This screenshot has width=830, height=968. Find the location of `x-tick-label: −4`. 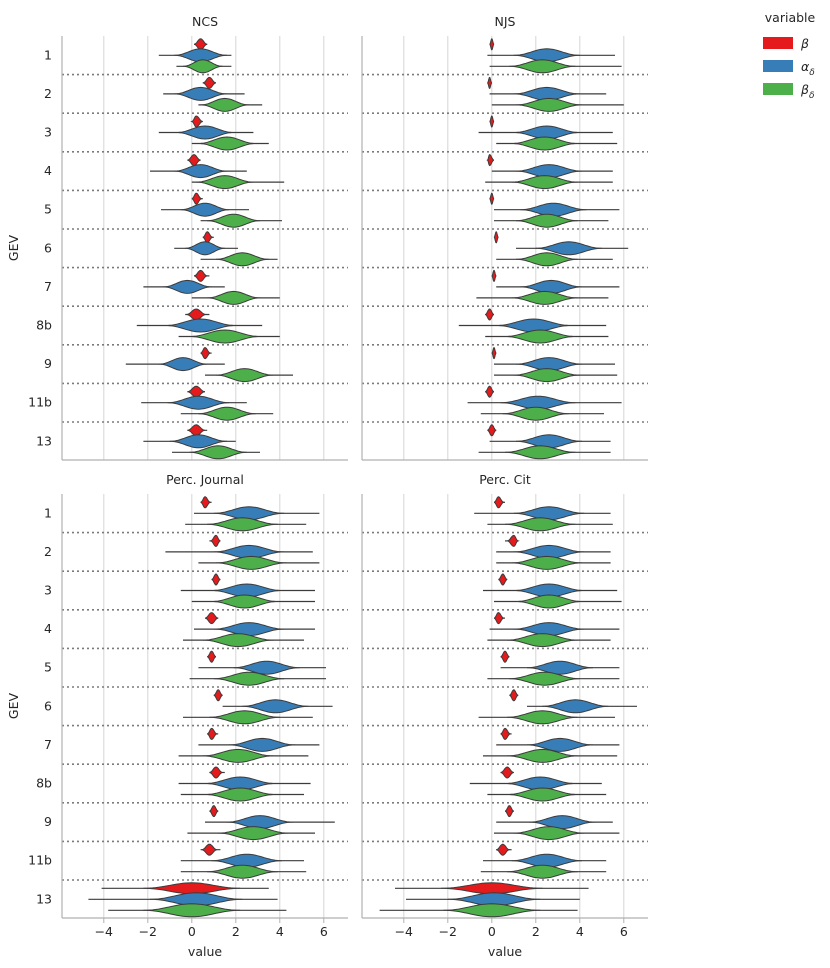

x-tick-label: −4 is located at coordinates (404, 931).